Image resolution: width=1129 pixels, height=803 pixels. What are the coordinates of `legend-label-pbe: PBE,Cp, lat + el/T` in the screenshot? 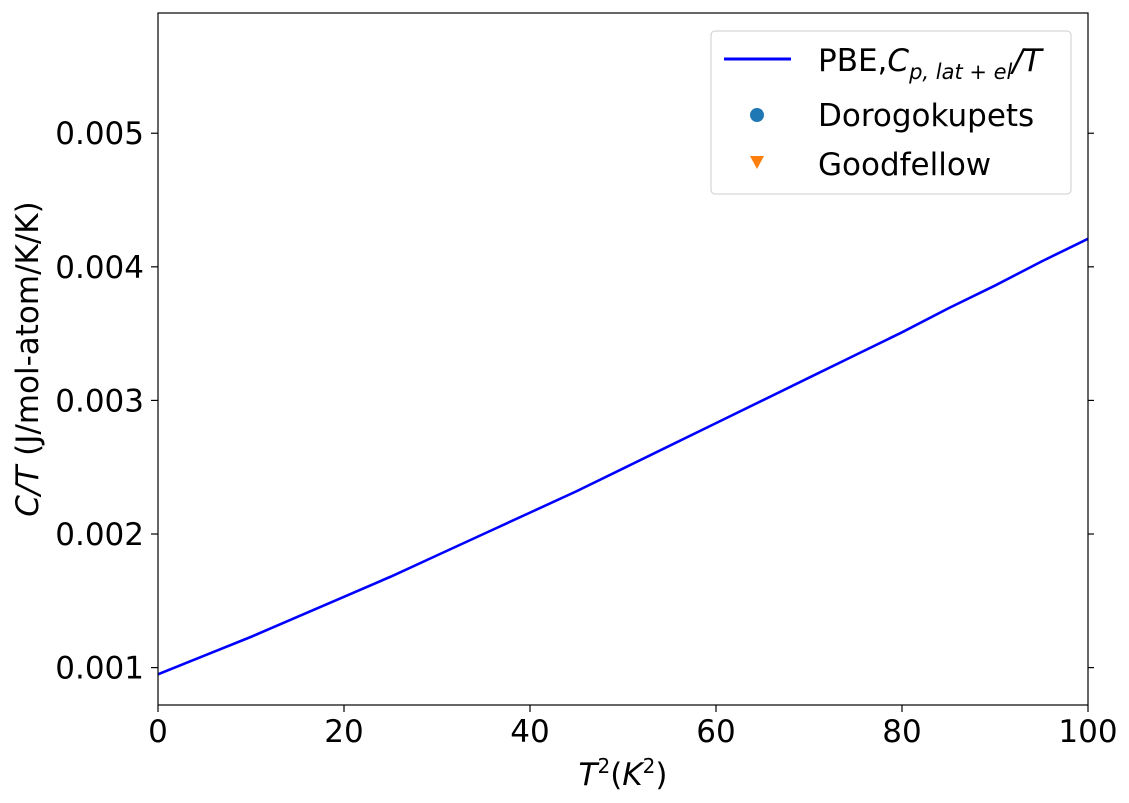 It's located at (931, 63).